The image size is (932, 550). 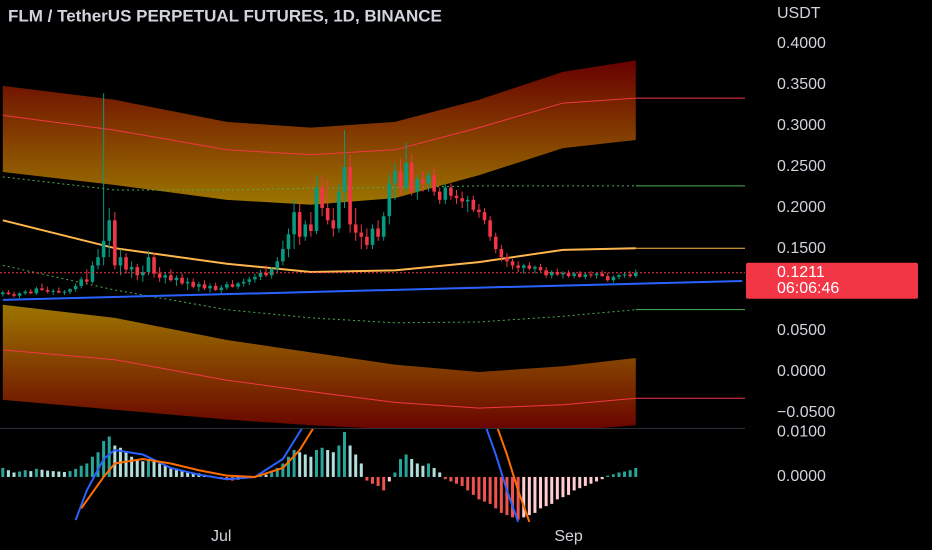 I want to click on y-tick-label: 0.2000, so click(x=801, y=207).